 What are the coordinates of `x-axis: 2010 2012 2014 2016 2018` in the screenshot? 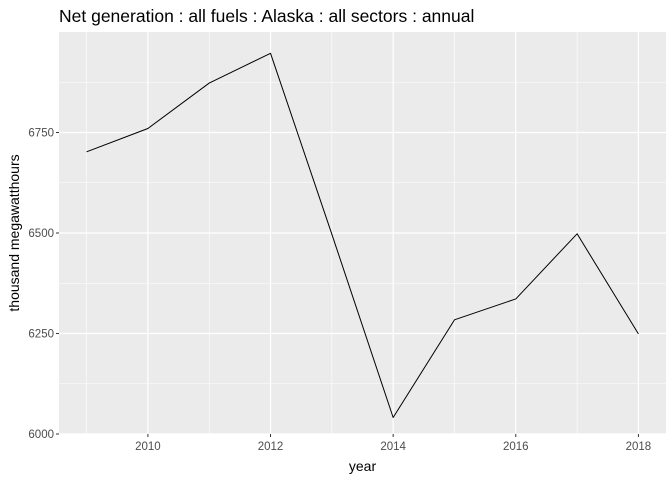 It's located at (393, 443).